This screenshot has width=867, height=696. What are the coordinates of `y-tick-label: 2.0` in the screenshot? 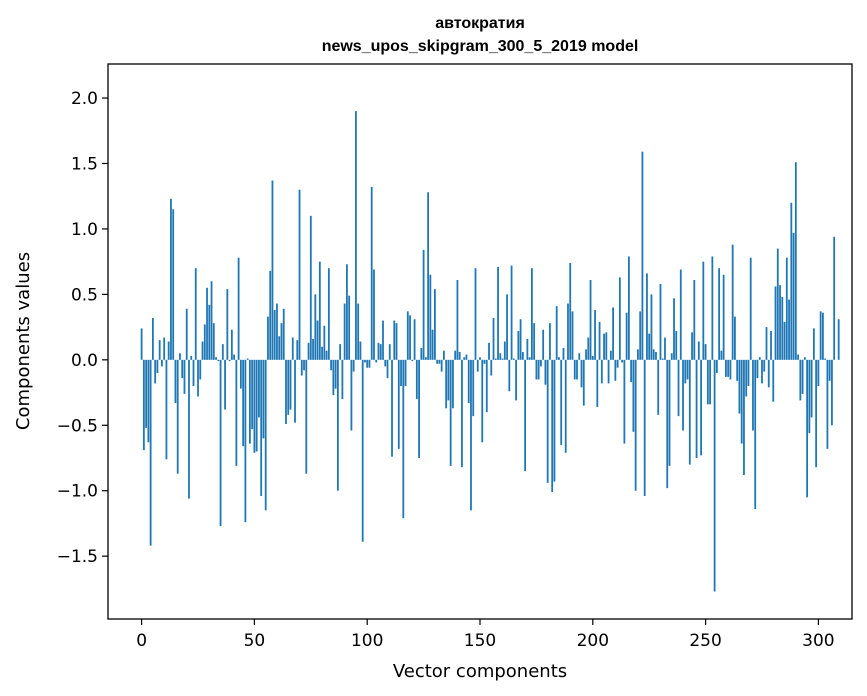 It's located at (84, 99).